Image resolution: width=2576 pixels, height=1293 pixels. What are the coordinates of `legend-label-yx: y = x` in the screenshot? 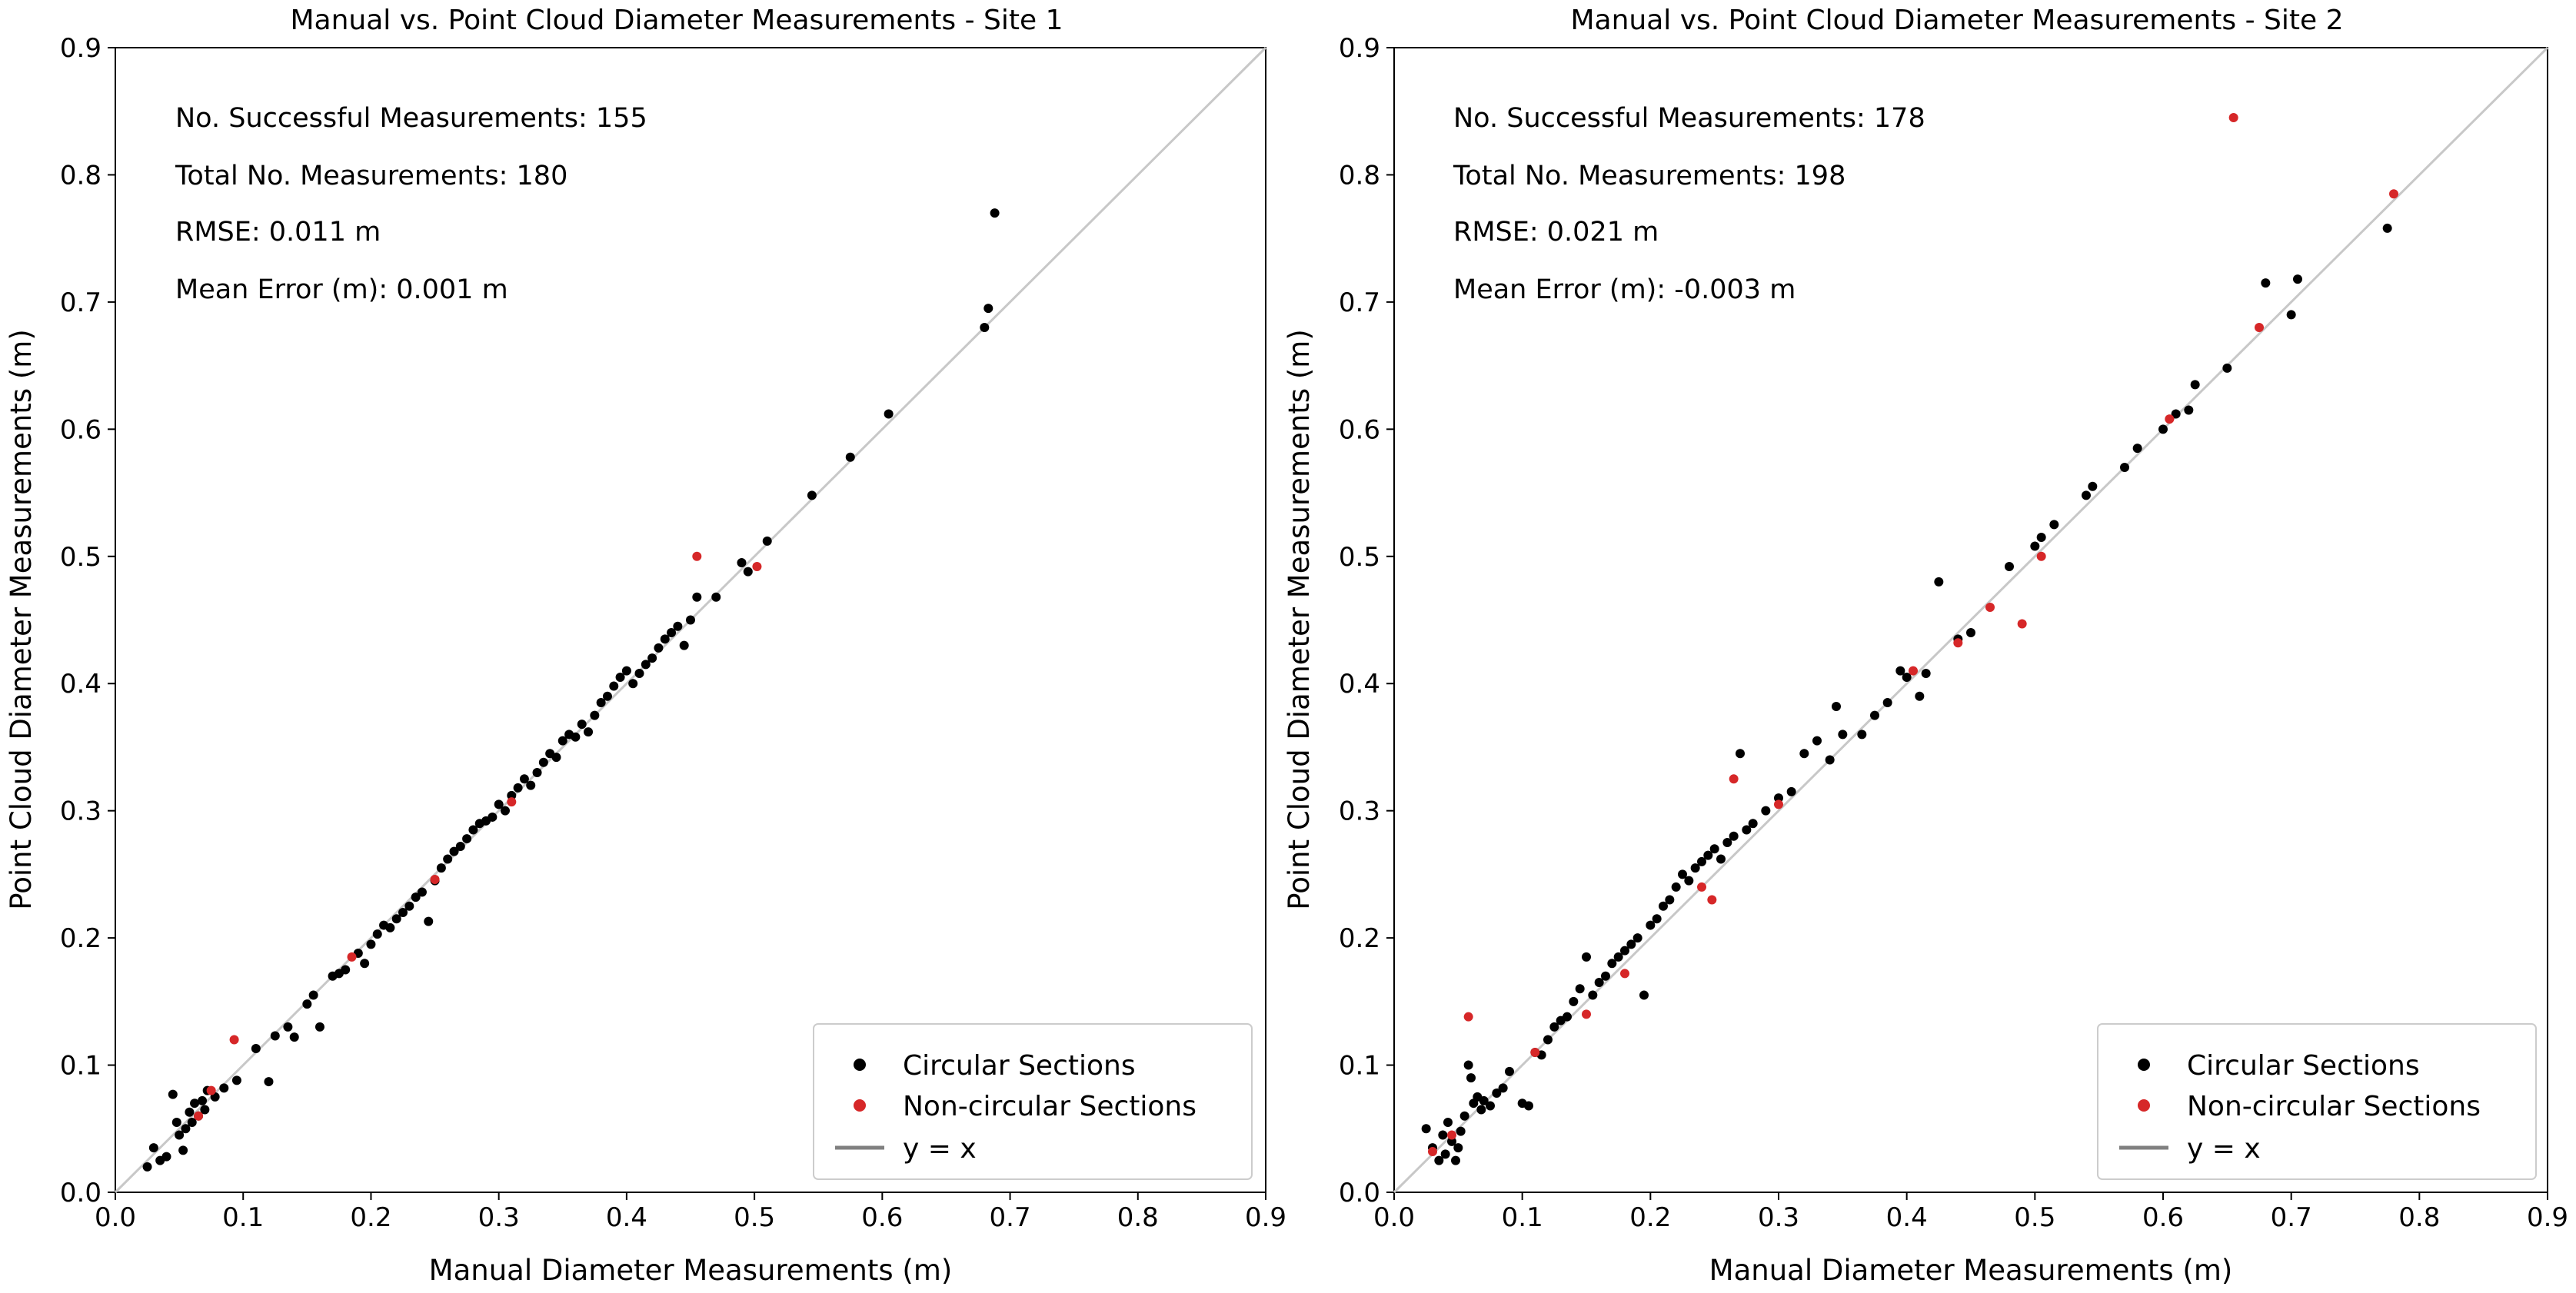 It's located at (2224, 1149).